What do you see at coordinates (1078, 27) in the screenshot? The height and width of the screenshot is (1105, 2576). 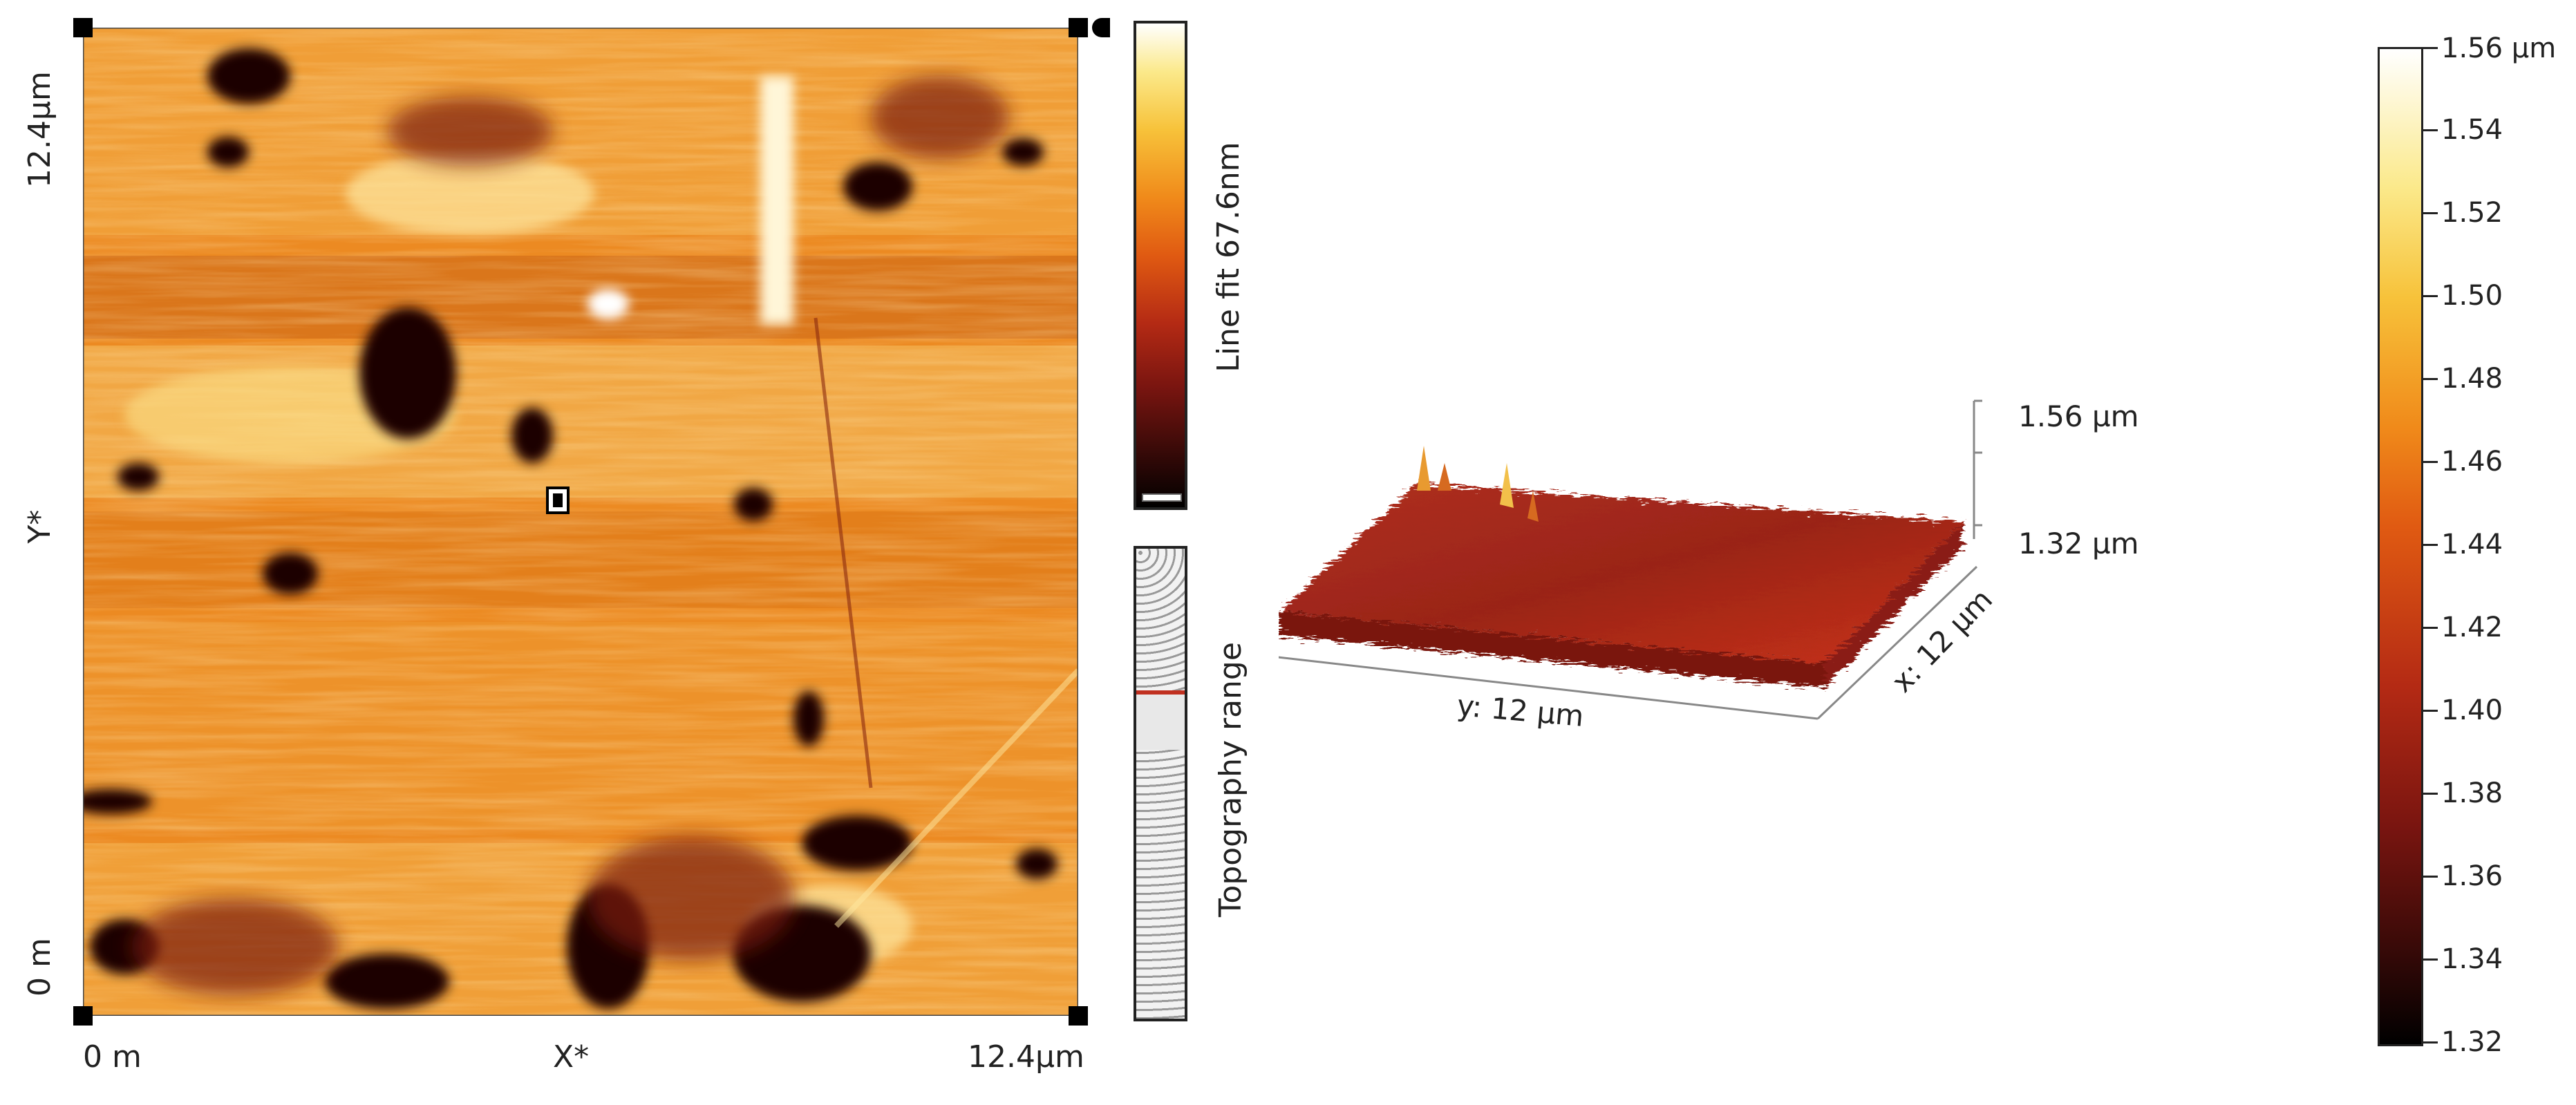 I see `corner-handle-top-right` at bounding box center [1078, 27].